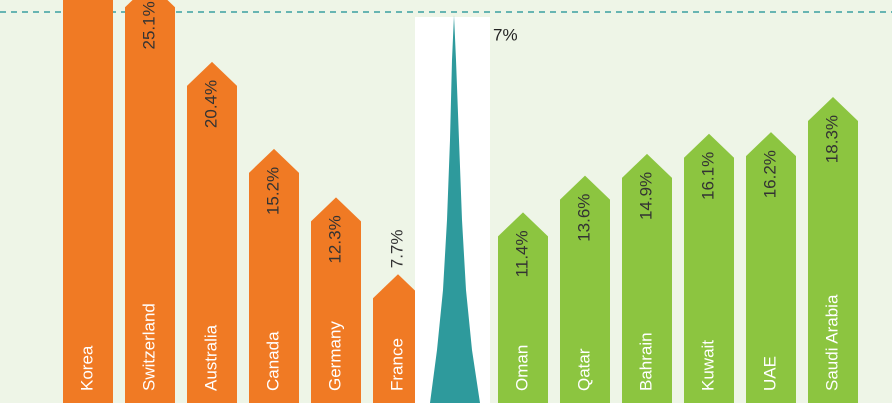 This screenshot has width=892, height=403. What do you see at coordinates (831, 342) in the screenshot?
I see `category-label: Saudi Arabia` at bounding box center [831, 342].